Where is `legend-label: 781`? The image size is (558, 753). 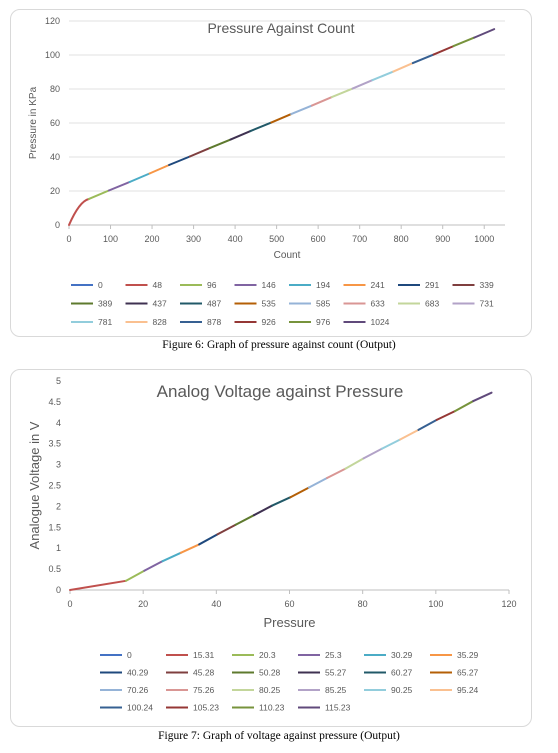 legend-label: 781 is located at coordinates (105, 322).